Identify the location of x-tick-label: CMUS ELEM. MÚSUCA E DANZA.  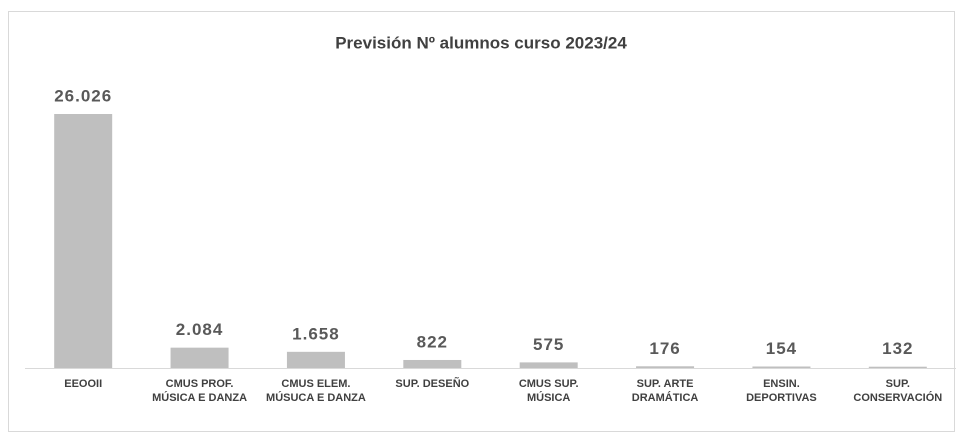
(316, 391).